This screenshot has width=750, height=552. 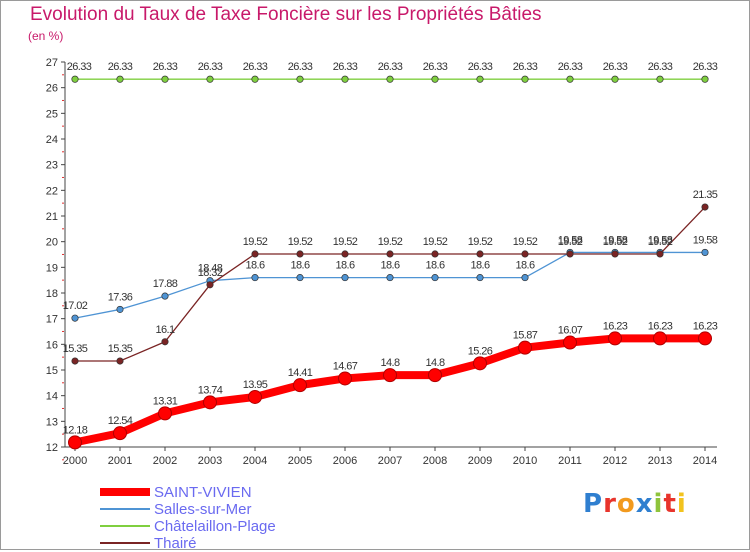 What do you see at coordinates (215, 526) in the screenshot?
I see `legend-label: Châtelaillon-Plage` at bounding box center [215, 526].